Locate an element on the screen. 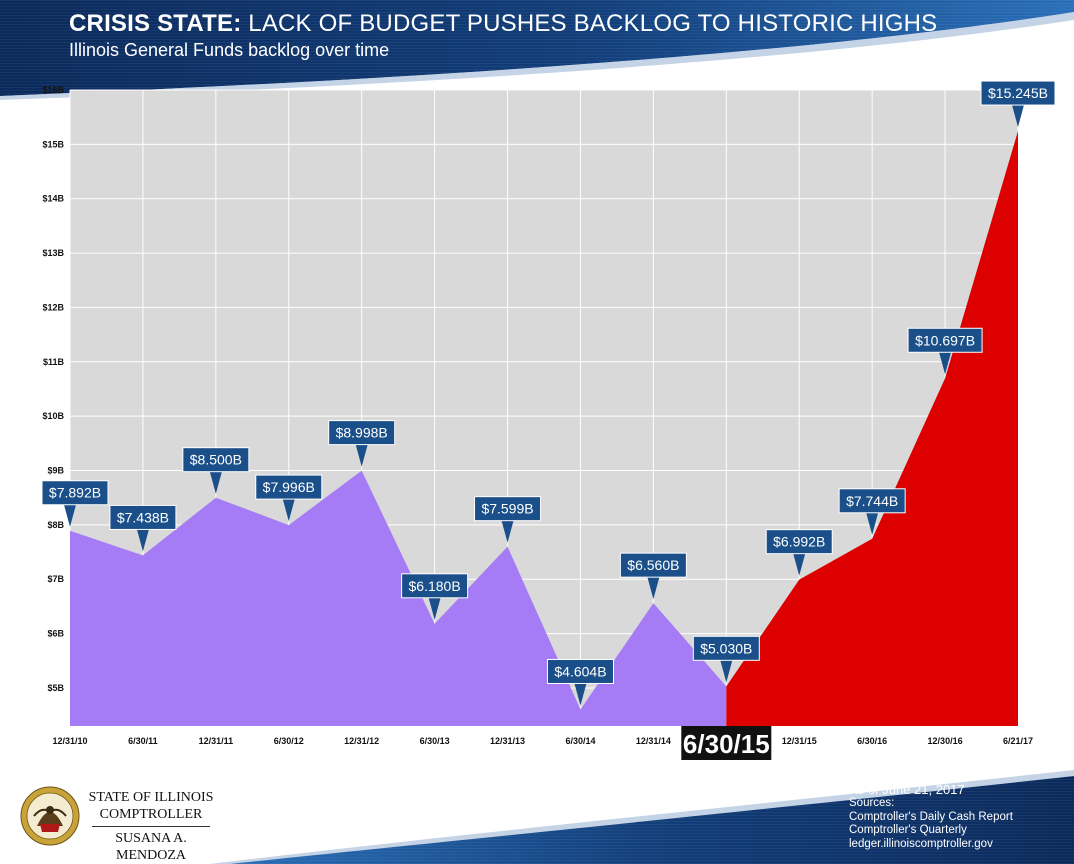  highlight-date-label: 6/30/15 is located at coordinates (726, 744).